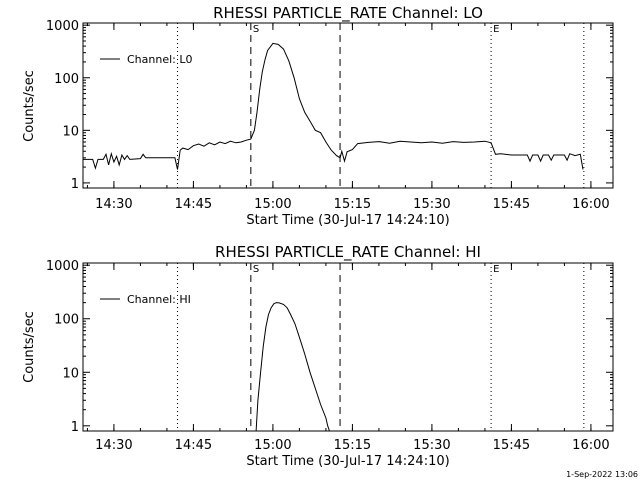  Describe the element at coordinates (602, 474) in the screenshot. I see `footer-timestamp: 1-Sep-2022 13:06` at that location.